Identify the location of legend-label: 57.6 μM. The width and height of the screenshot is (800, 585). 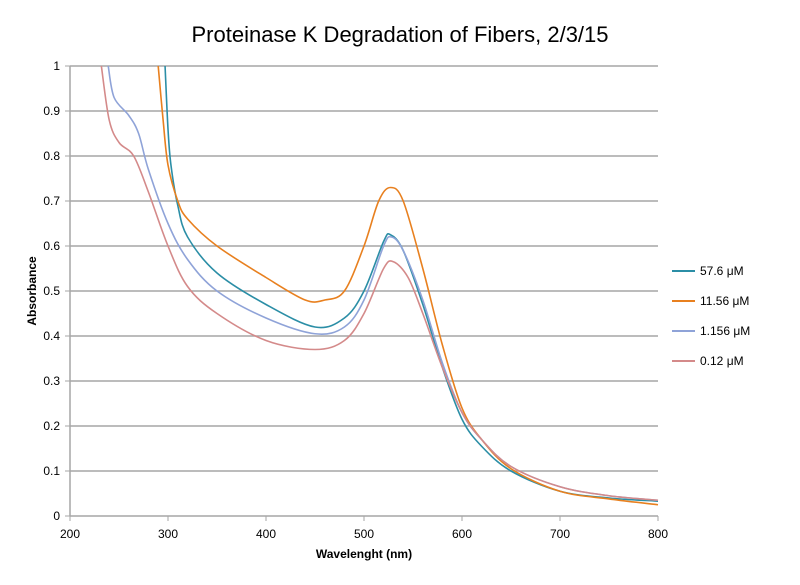
(722, 271).